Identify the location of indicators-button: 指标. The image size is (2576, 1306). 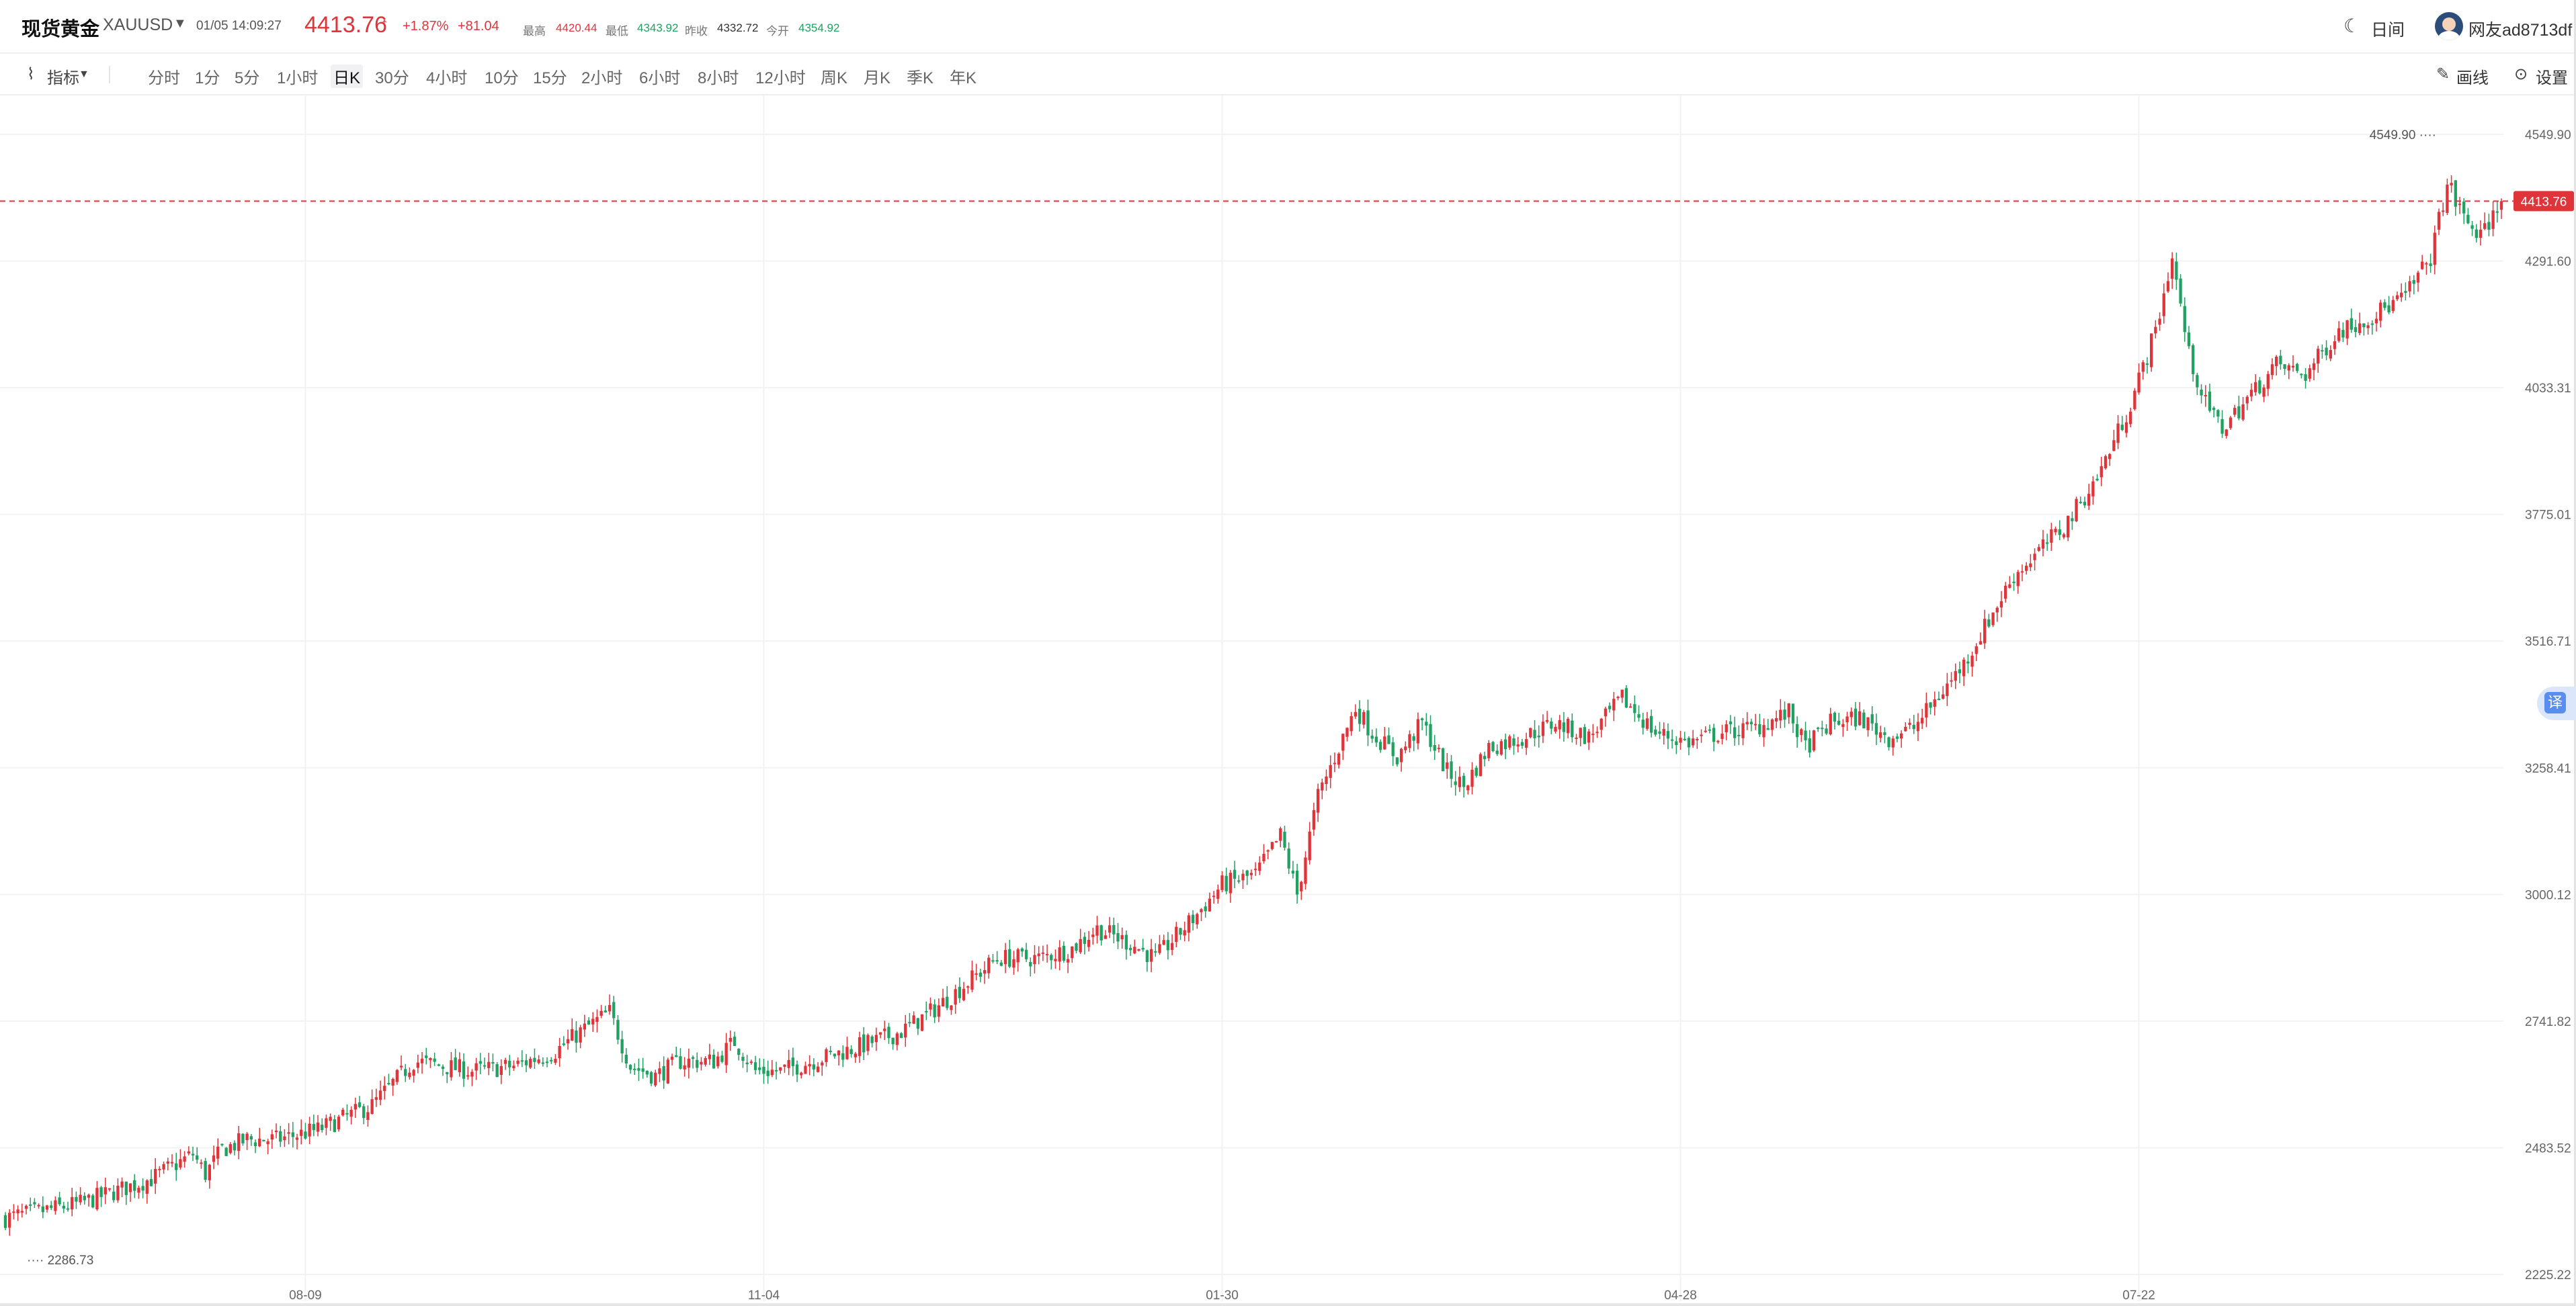
(63, 78).